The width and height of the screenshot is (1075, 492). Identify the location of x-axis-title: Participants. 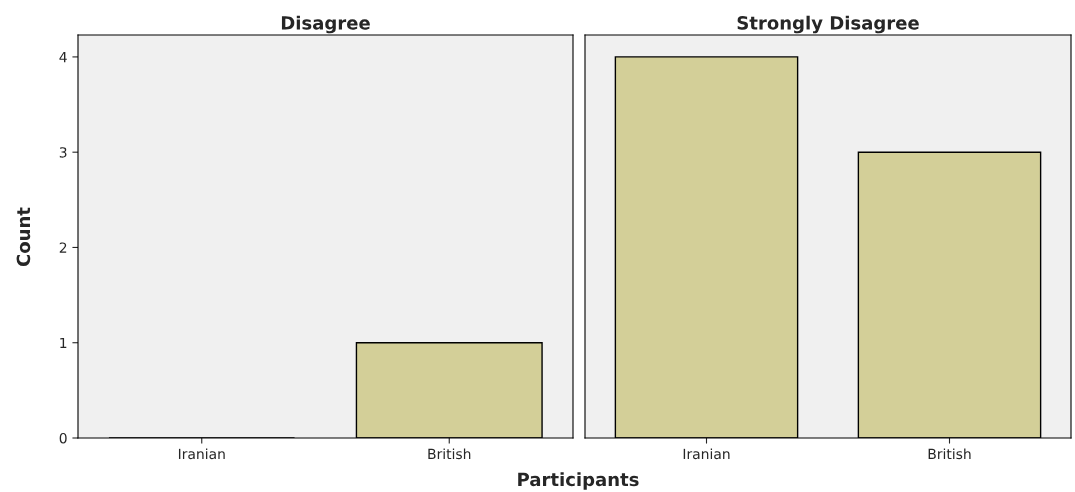
(578, 481).